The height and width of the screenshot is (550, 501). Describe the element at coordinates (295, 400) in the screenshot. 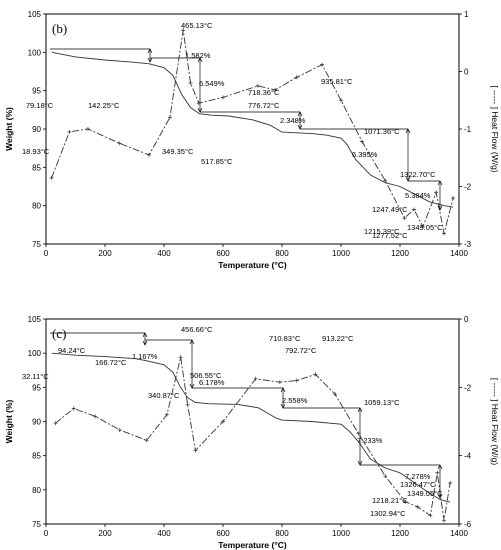

I see `mass-loss-label: 2.558%` at that location.